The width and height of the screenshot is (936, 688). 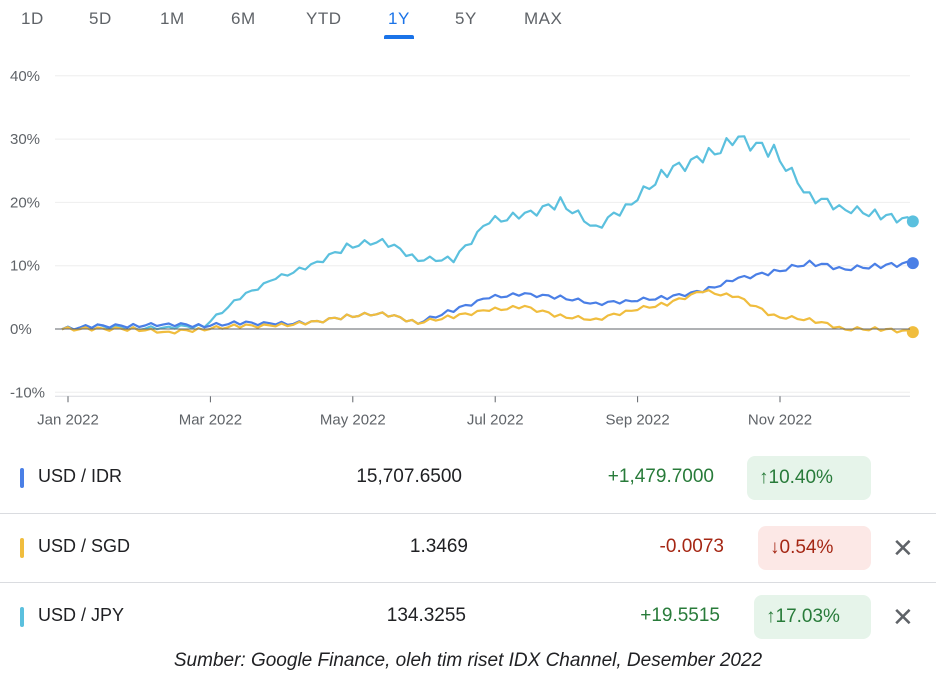 What do you see at coordinates (84, 546) in the screenshot?
I see `pair-label: USD / SGD` at bounding box center [84, 546].